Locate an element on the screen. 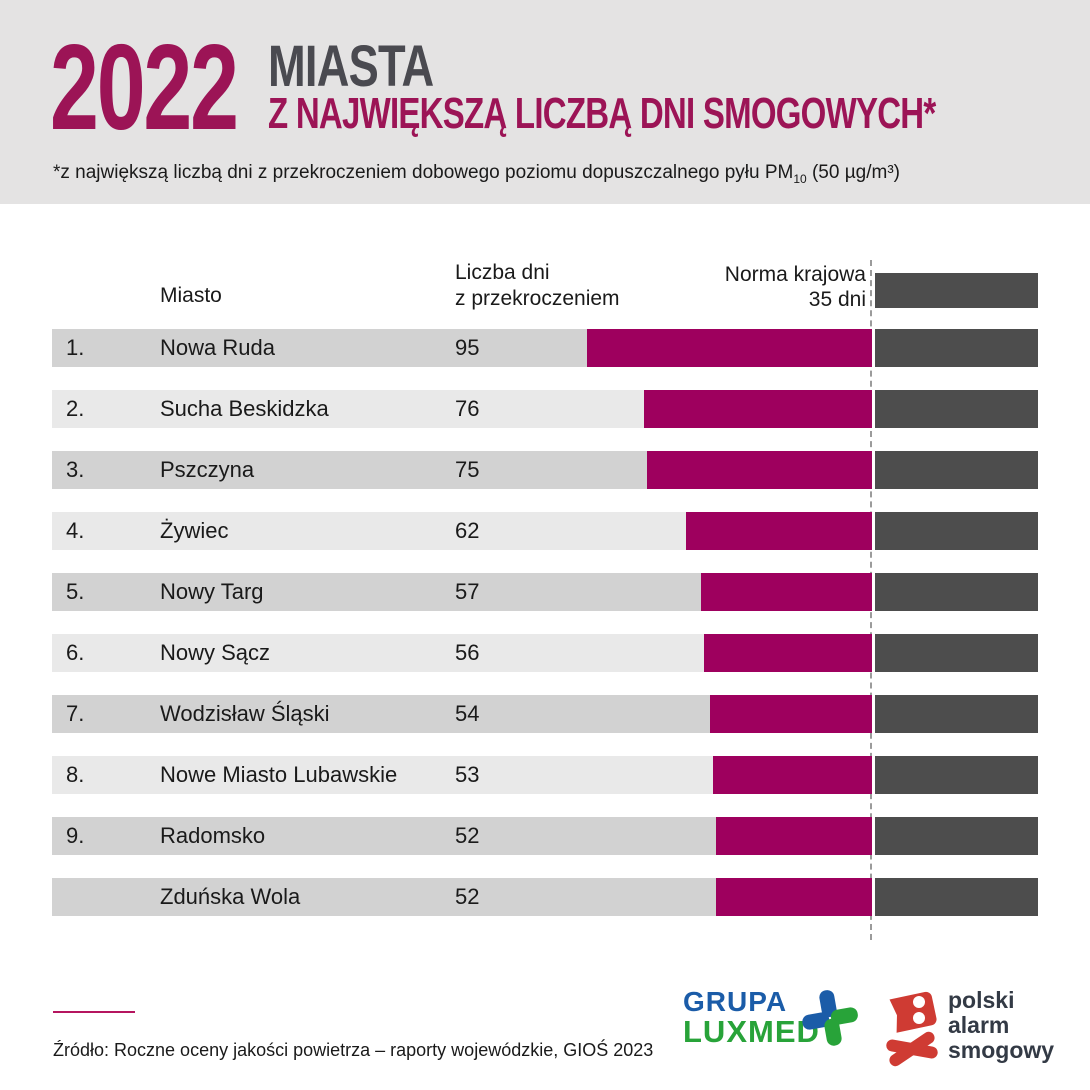  year-title: 2022 is located at coordinates (144, 87).